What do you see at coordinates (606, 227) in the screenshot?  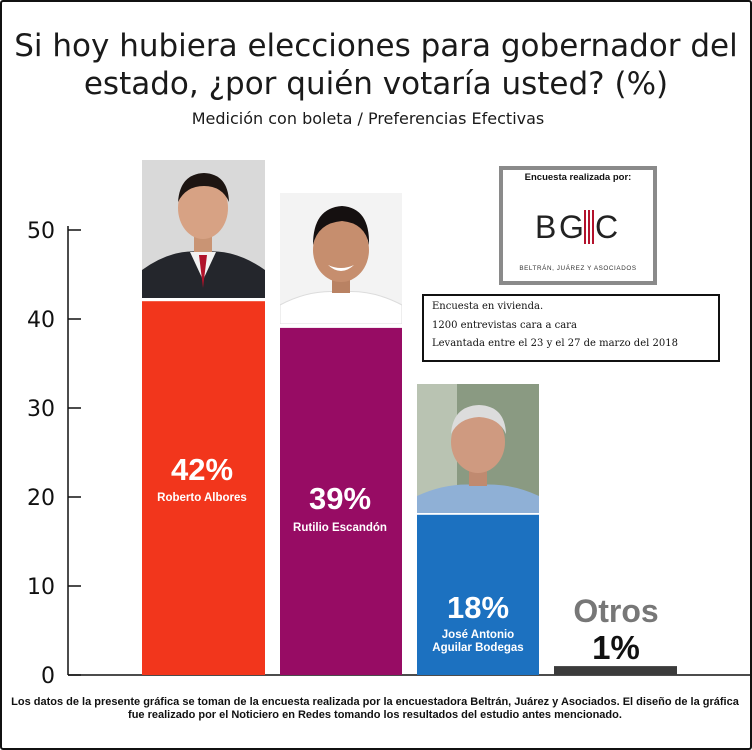 I see `svg-text: C` at bounding box center [606, 227].